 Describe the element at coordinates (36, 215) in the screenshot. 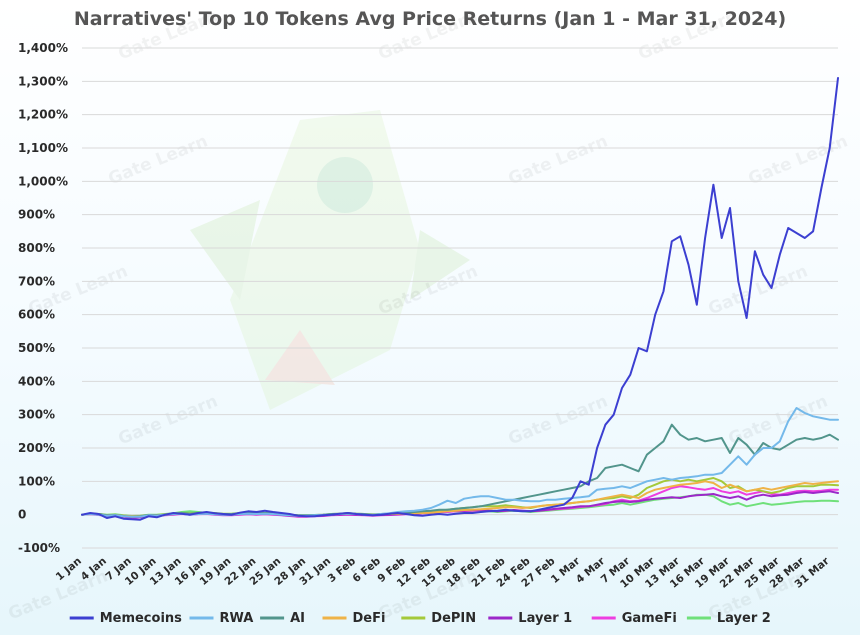

I see `y-tick-label: 900%` at that location.